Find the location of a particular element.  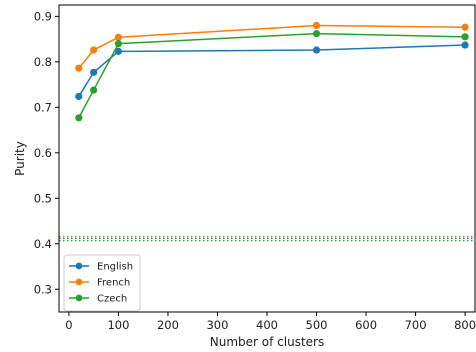

x-tick-label: 300 is located at coordinates (217, 325).